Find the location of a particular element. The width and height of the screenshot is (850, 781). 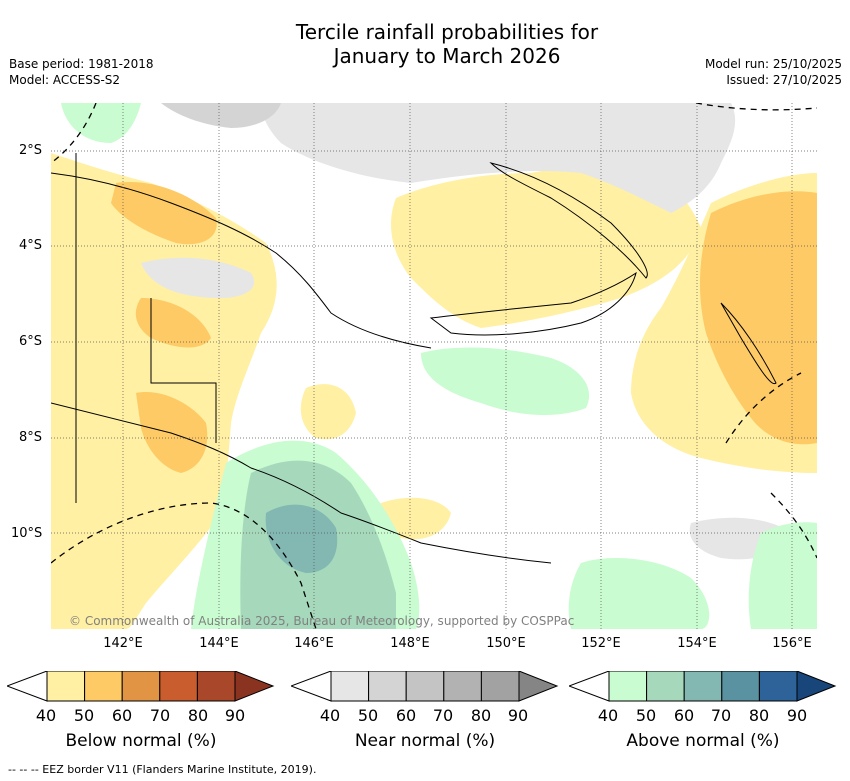

cbar-near-swatches is located at coordinates (425, 686).